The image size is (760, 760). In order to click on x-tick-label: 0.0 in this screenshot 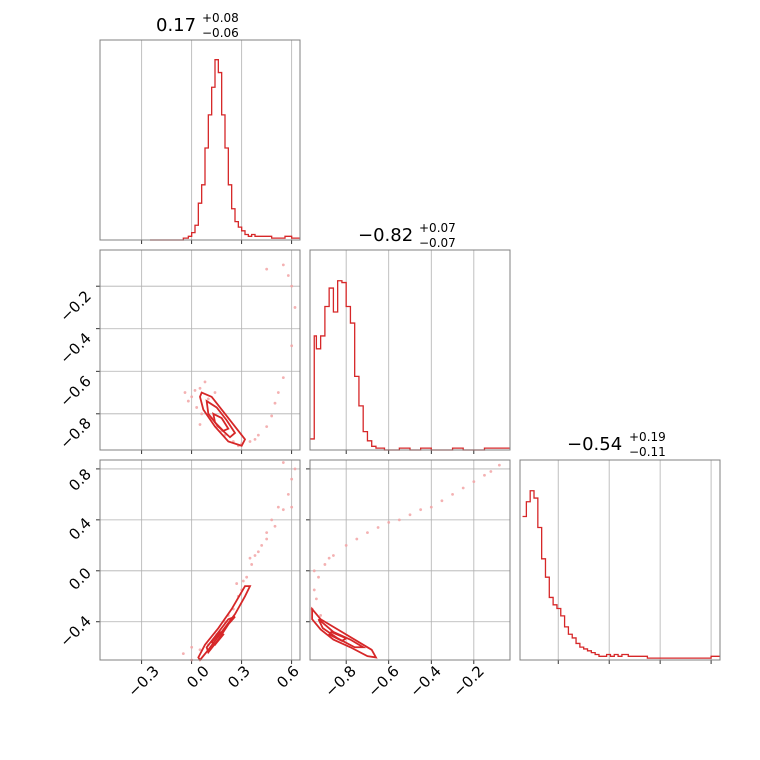, I will do `click(198, 677)`.